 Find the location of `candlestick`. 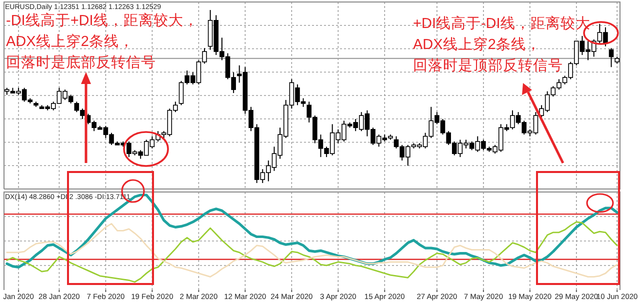

candlestick is located at coordinates (611, 58).